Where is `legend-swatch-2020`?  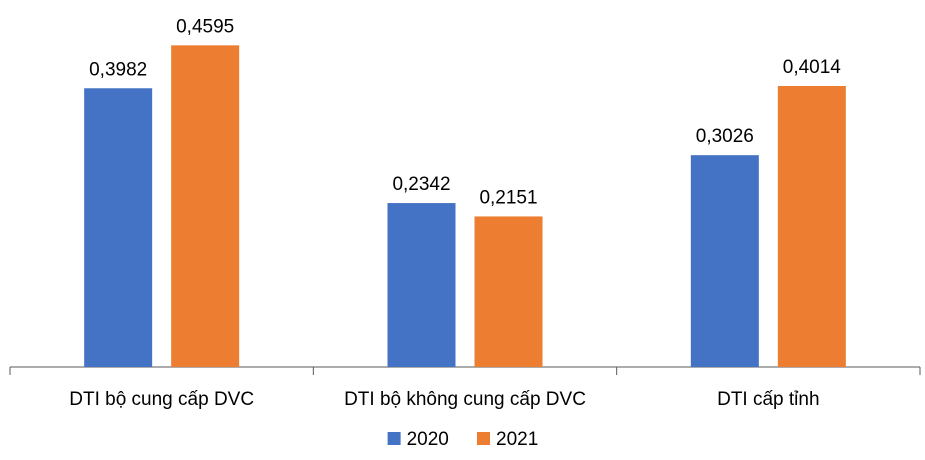 legend-swatch-2020 is located at coordinates (394, 438).